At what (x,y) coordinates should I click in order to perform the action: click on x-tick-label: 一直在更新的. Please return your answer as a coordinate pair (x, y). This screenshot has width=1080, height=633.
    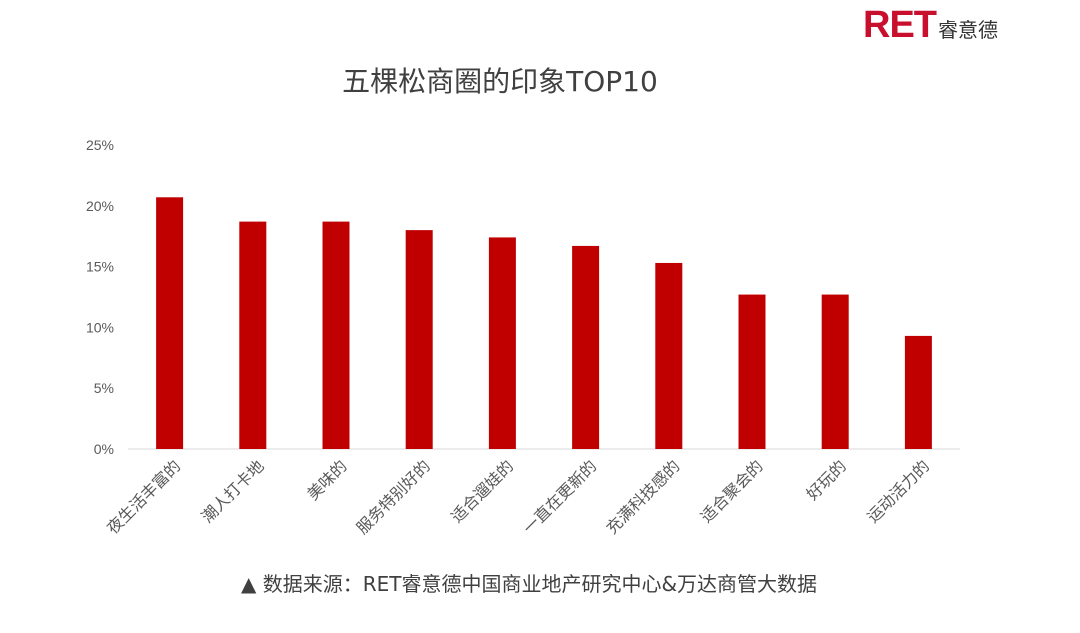
    Looking at the image, I should click on (559, 496).